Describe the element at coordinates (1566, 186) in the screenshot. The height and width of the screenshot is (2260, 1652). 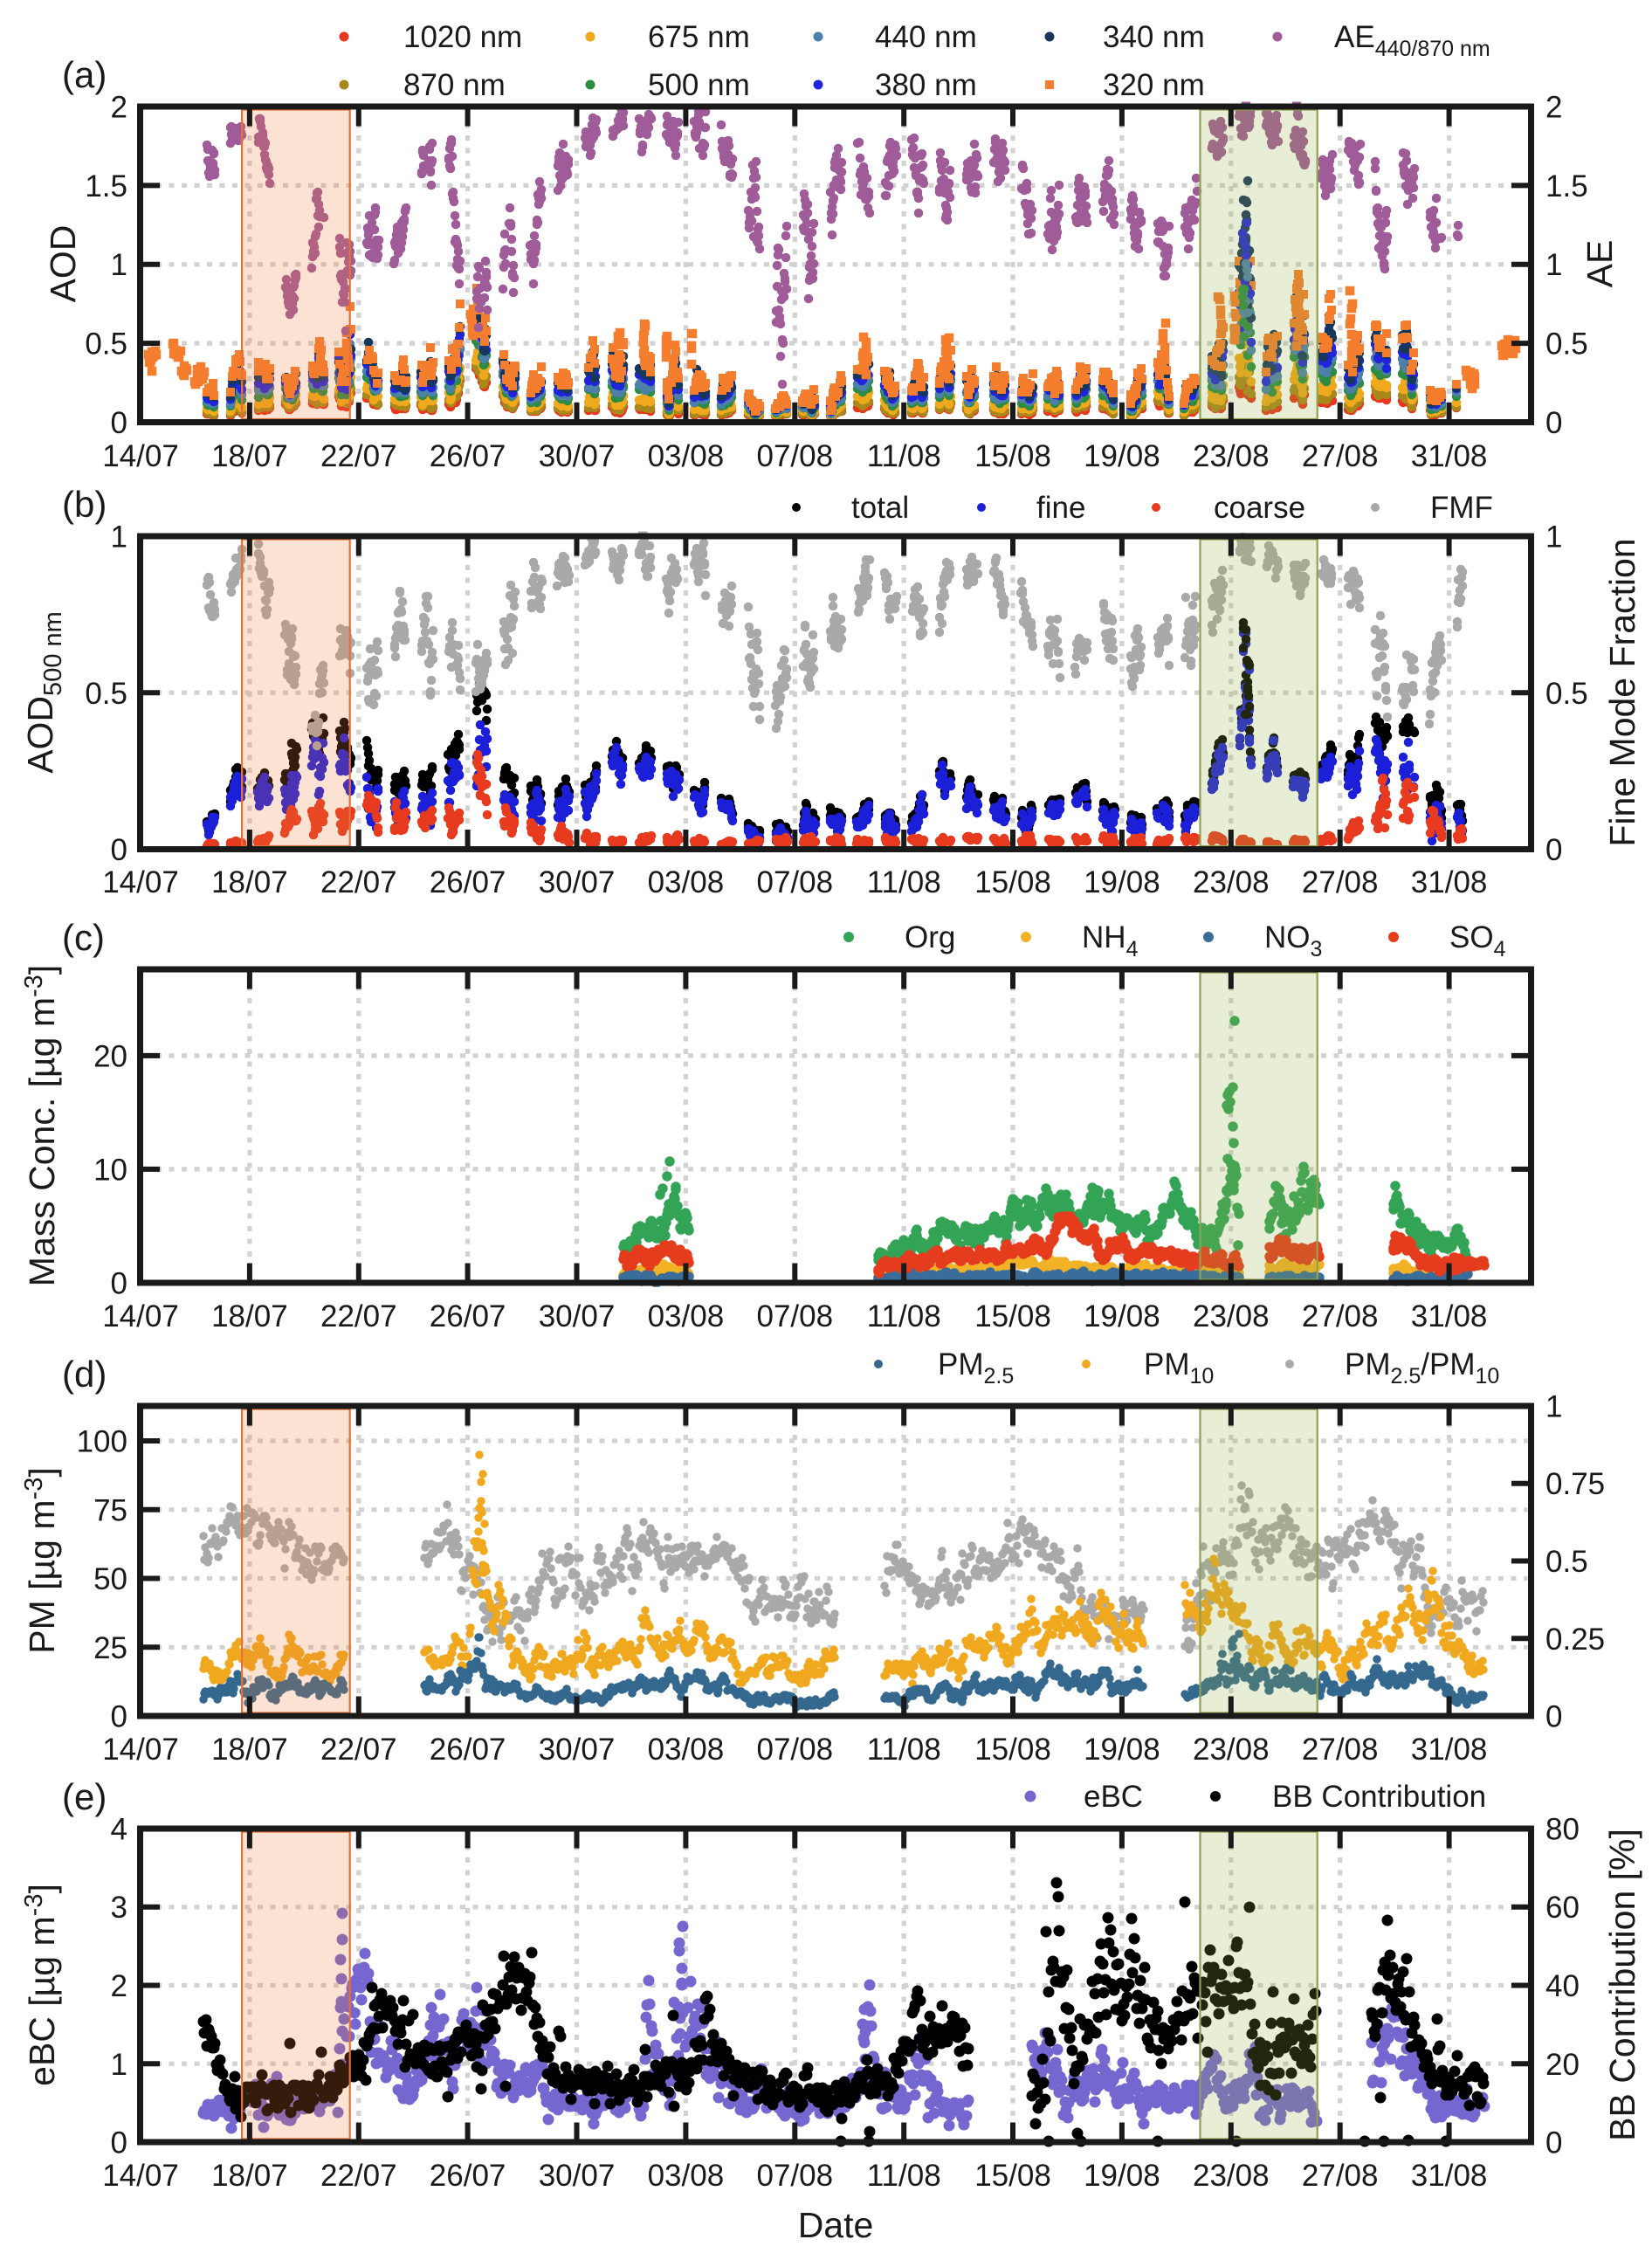
I see `svg-text: 1.5` at that location.